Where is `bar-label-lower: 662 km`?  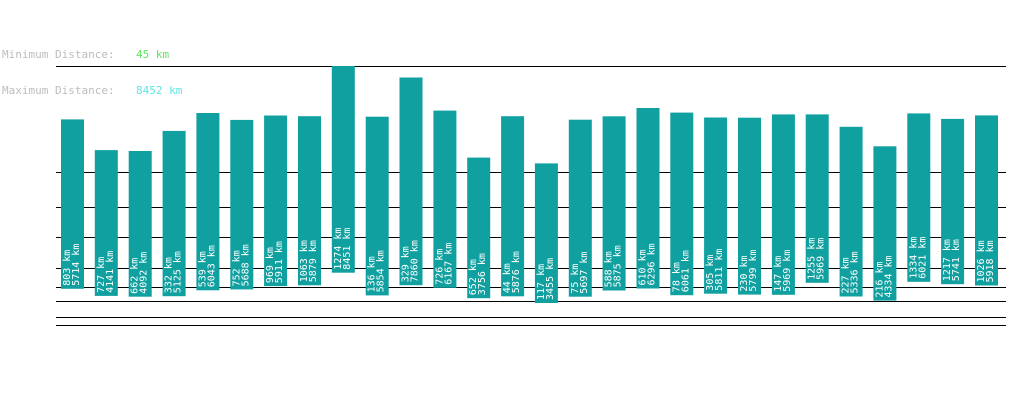 bar-label-lower: 662 km is located at coordinates (135, 276).